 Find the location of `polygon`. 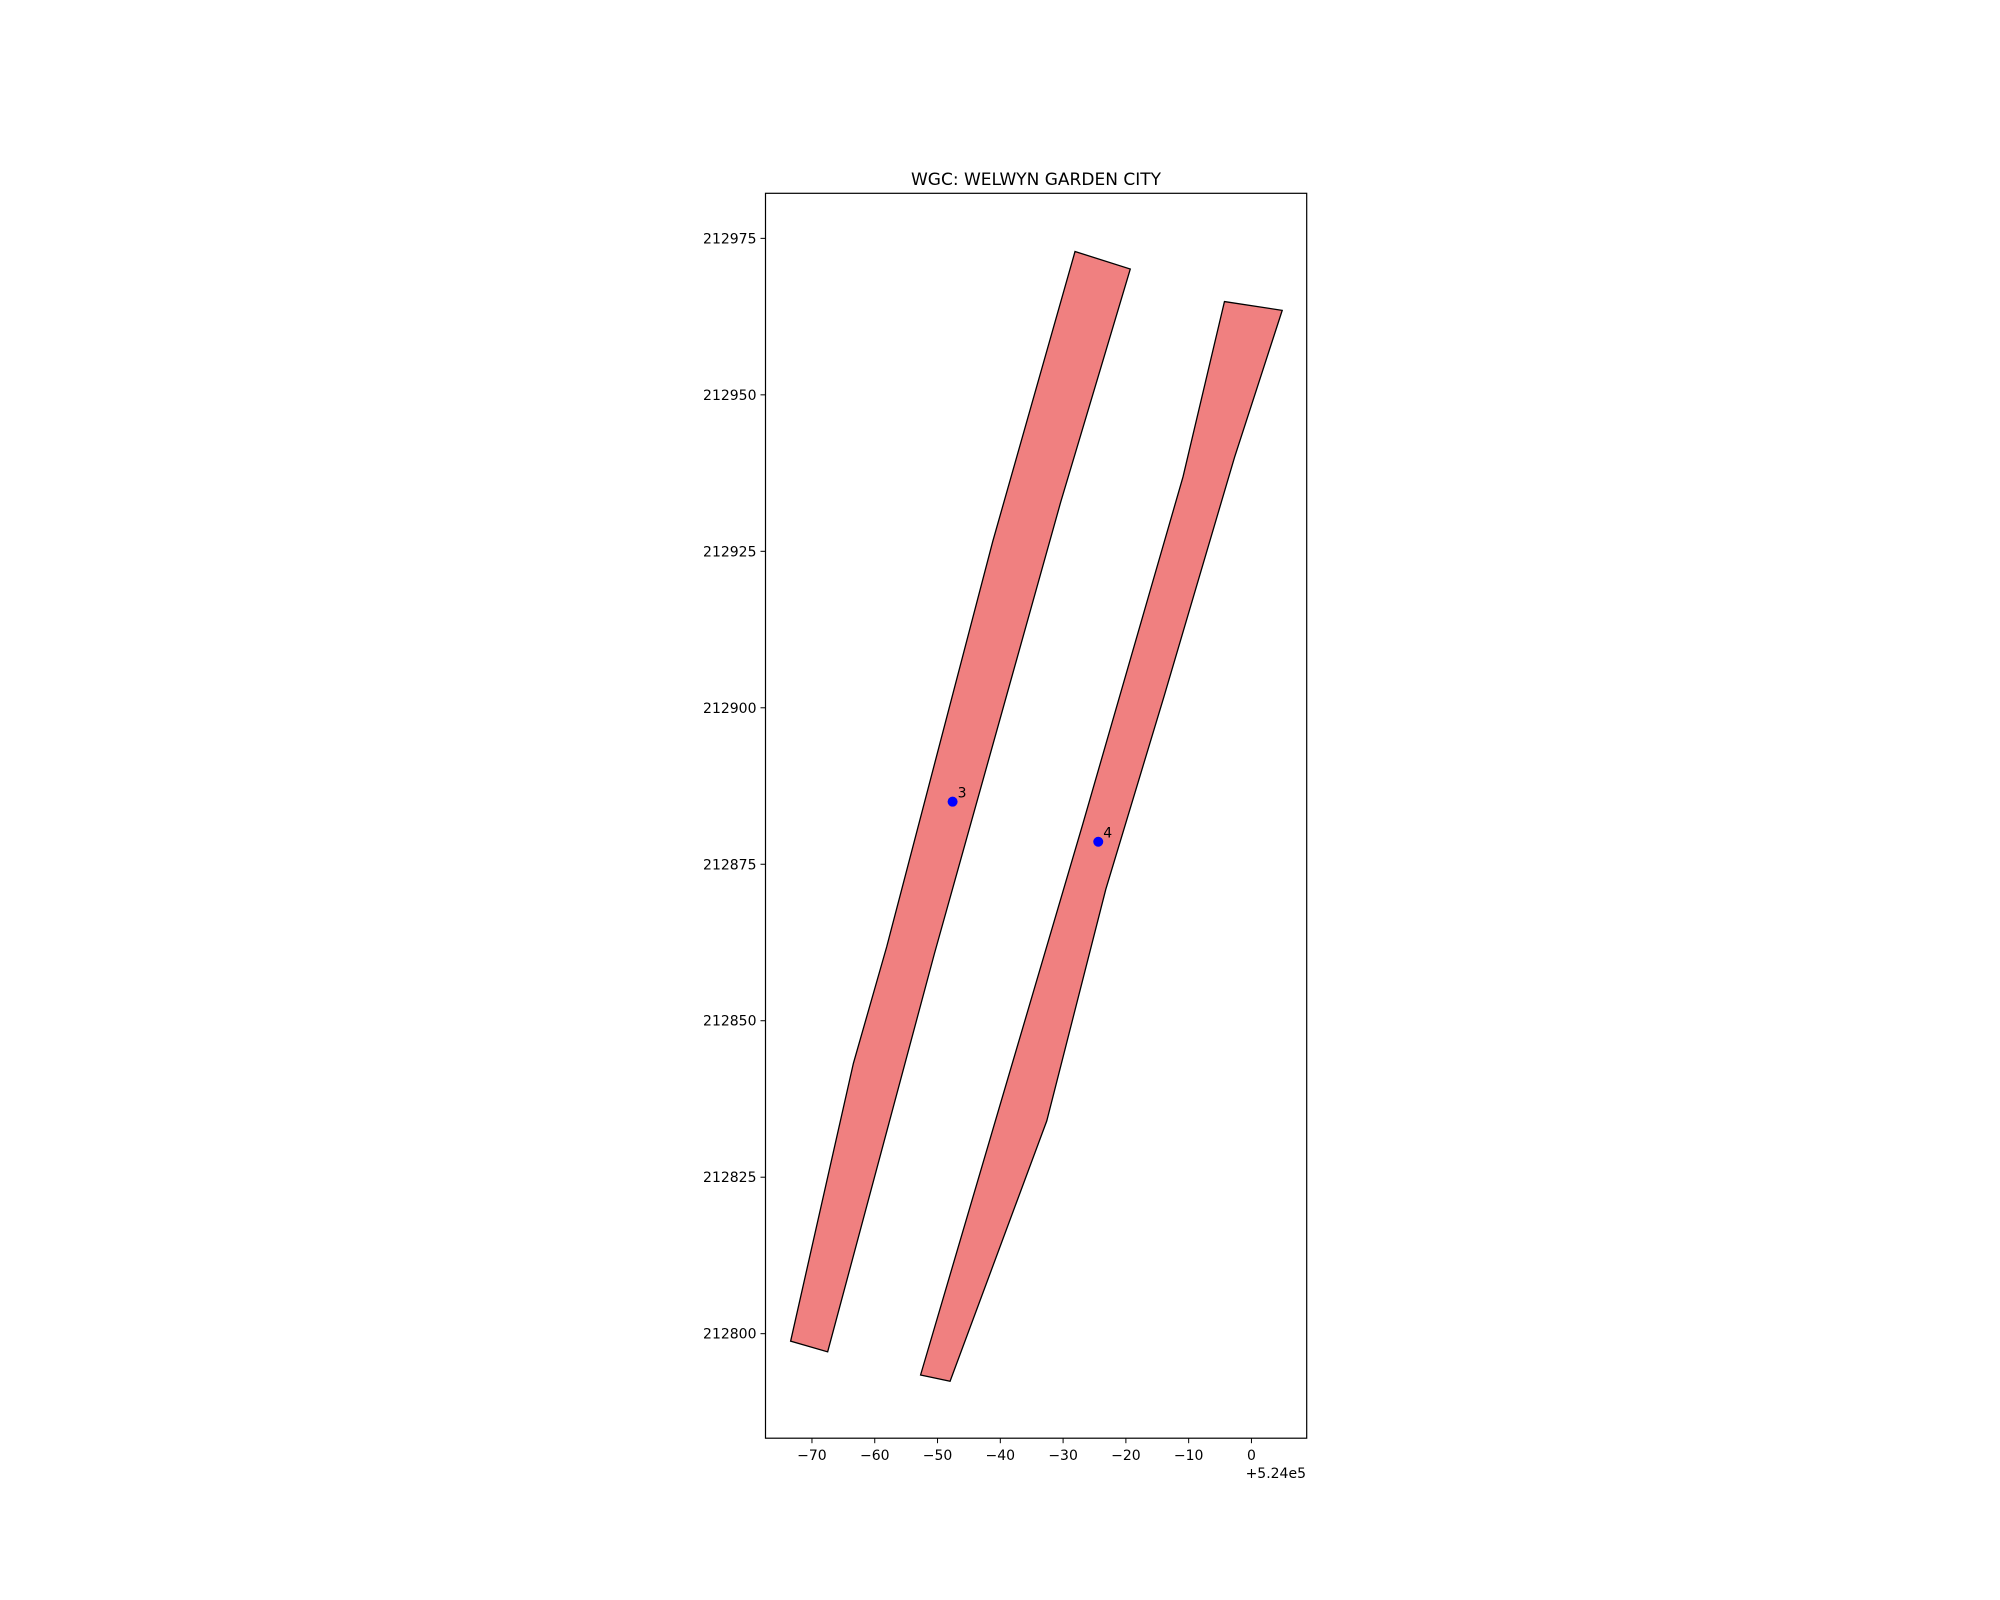

polygon is located at coordinates (960, 801).